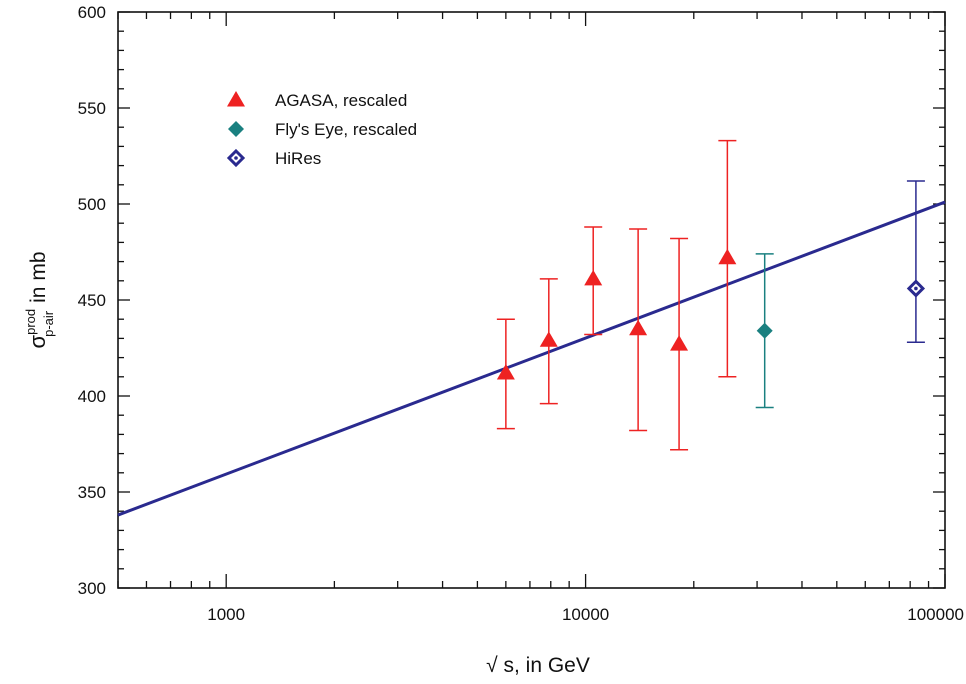 Image resolution: width=966 pixels, height=684 pixels. What do you see at coordinates (298, 158) in the screenshot?
I see `legend-label: HiRes` at bounding box center [298, 158].